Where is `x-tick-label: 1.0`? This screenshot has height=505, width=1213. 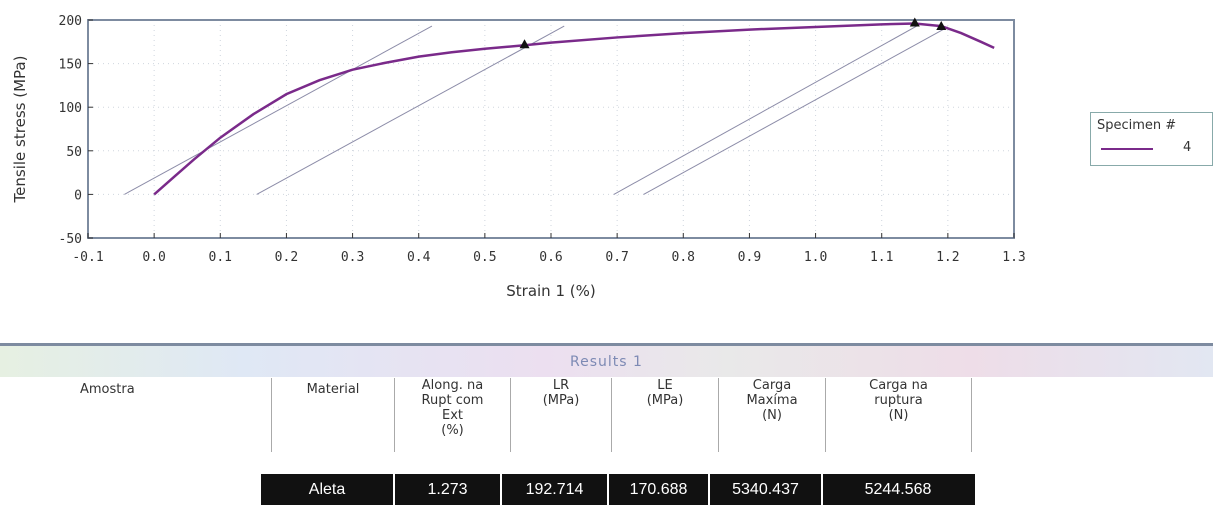
x-tick-label: 1.0 is located at coordinates (815, 257).